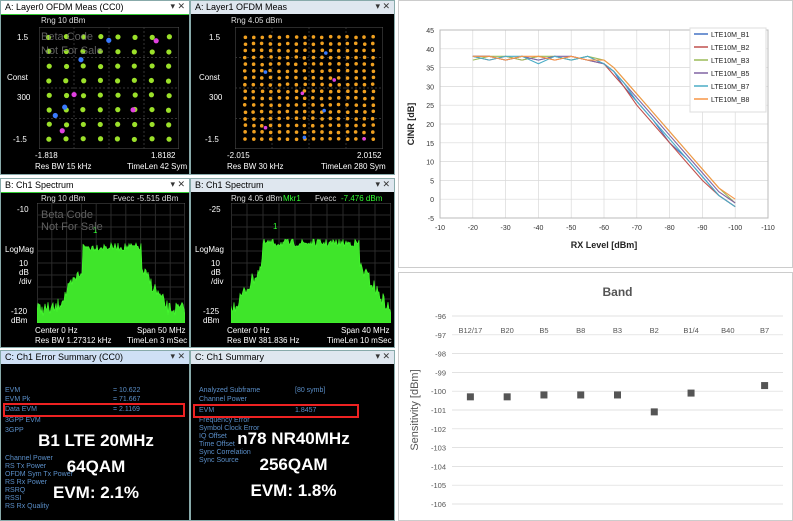 The width and height of the screenshot is (793, 521). What do you see at coordinates (430, 87) in the screenshot?
I see `y-tick-label: 30` at bounding box center [430, 87].